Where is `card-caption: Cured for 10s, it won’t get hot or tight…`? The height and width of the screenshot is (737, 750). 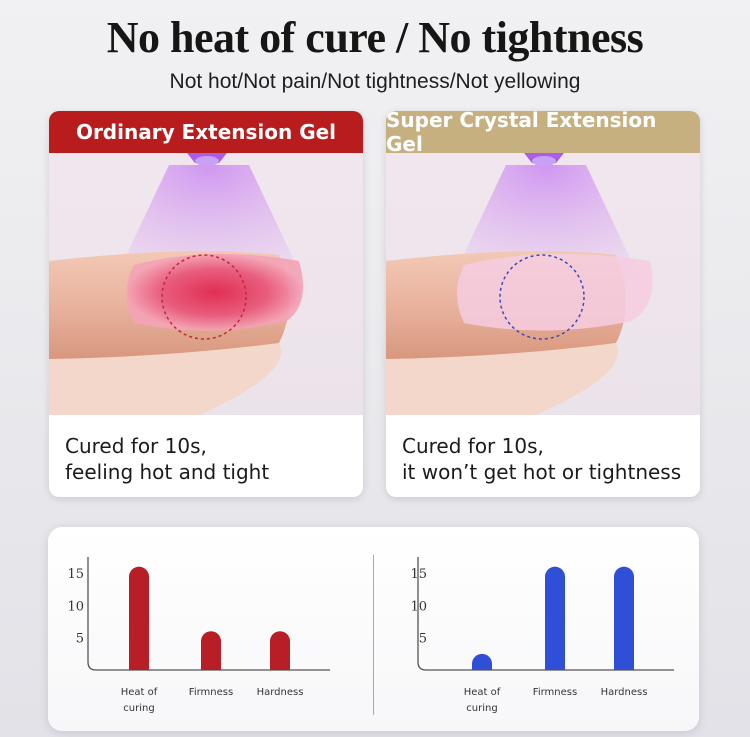 card-caption: Cured for 10s, it won’t get hot or tight… is located at coordinates (547, 459).